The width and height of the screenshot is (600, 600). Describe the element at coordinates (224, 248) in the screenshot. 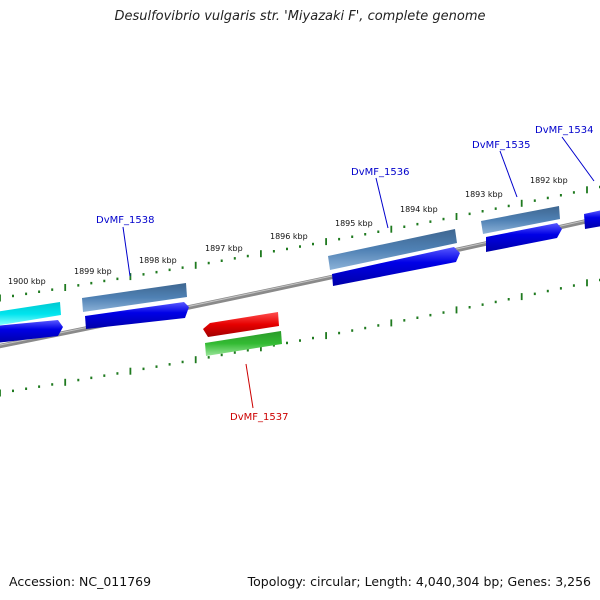

I see `tick-label-1897kbp: 1897 kbp` at that location.